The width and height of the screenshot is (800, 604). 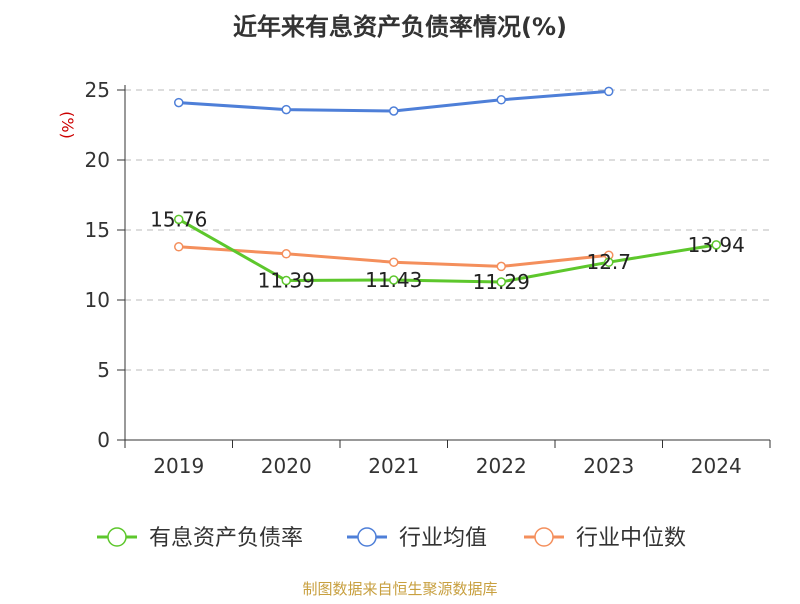 I want to click on data-label: 11.43, so click(x=393, y=280).